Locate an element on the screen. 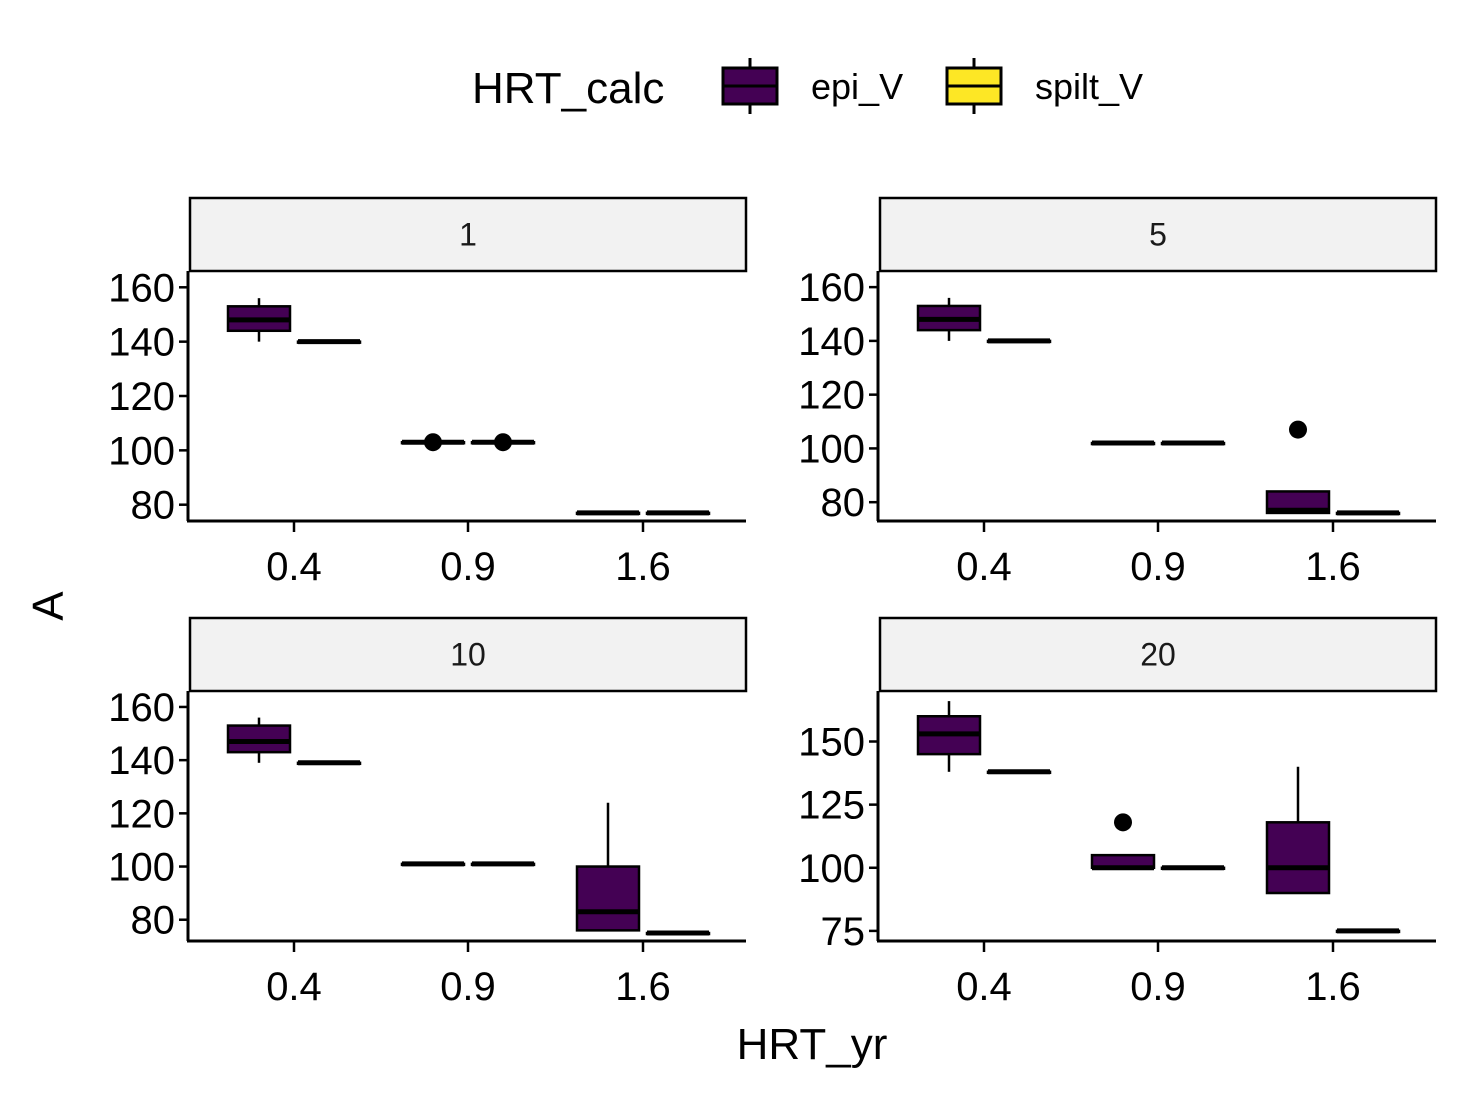  legend: HRT_calc epi_V spilt_V is located at coordinates (807, 86).